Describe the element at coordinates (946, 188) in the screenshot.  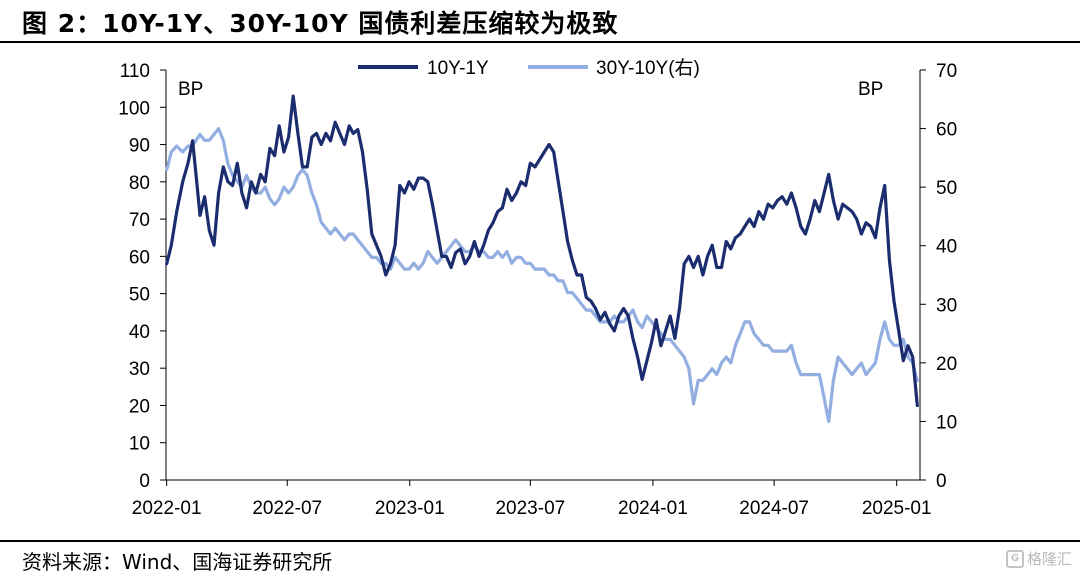
I see `right-axis-tick-label: 50` at that location.